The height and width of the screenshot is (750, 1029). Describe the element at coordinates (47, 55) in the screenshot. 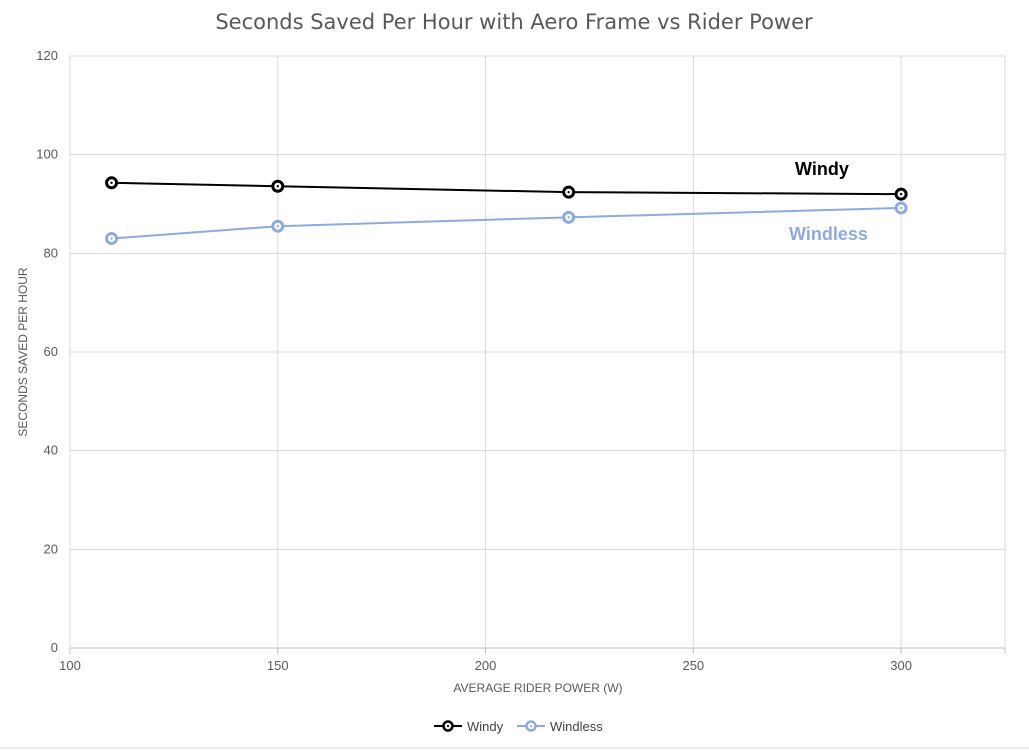

I see `y-tick-label: 120` at that location.